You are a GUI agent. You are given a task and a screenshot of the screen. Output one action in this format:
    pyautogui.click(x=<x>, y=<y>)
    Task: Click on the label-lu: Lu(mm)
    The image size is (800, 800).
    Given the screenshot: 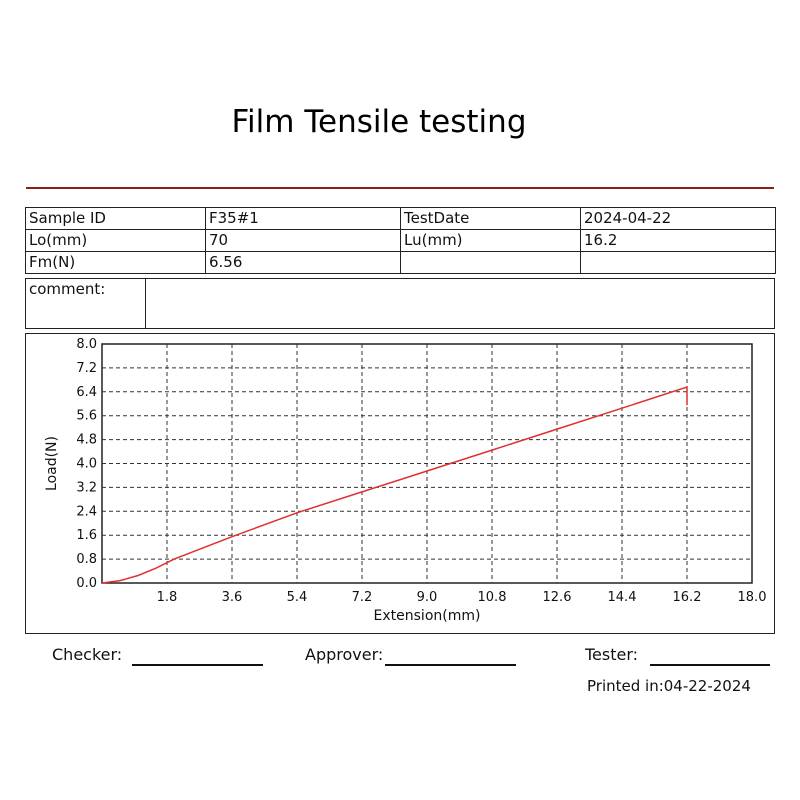 What is the action you would take?
    pyautogui.click(x=490, y=240)
    